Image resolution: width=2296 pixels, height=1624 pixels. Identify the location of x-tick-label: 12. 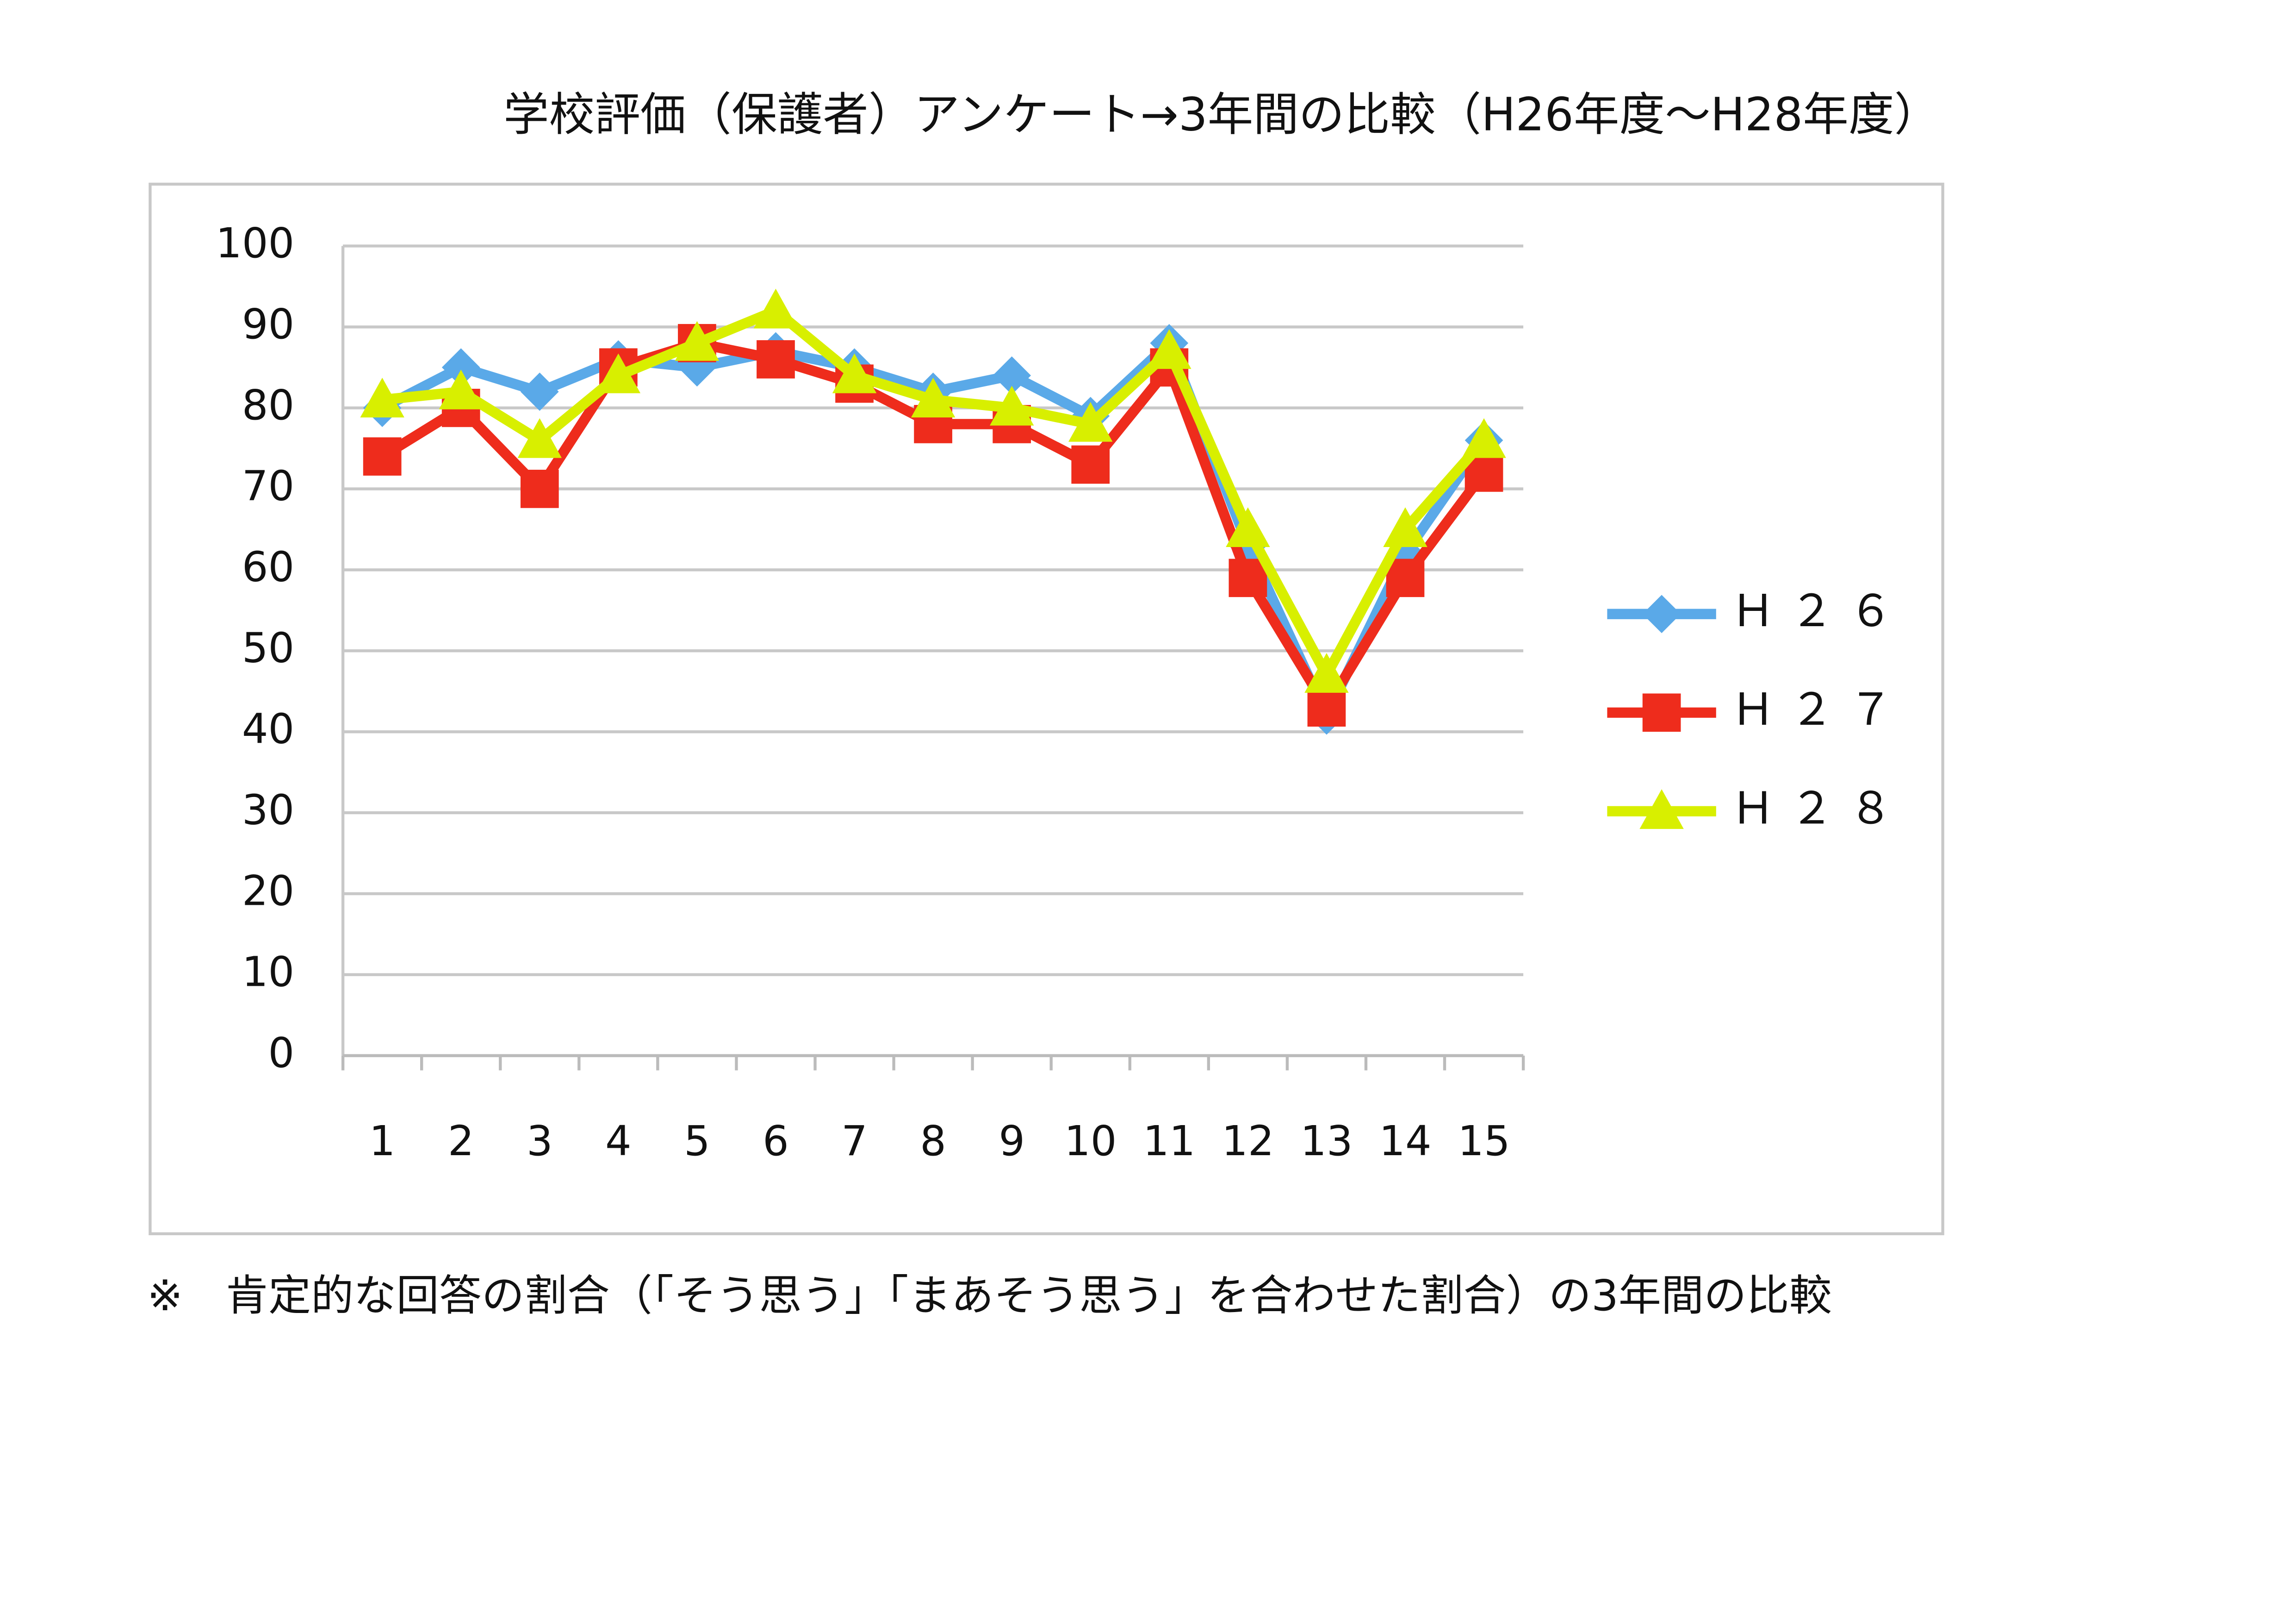
(1248, 1141).